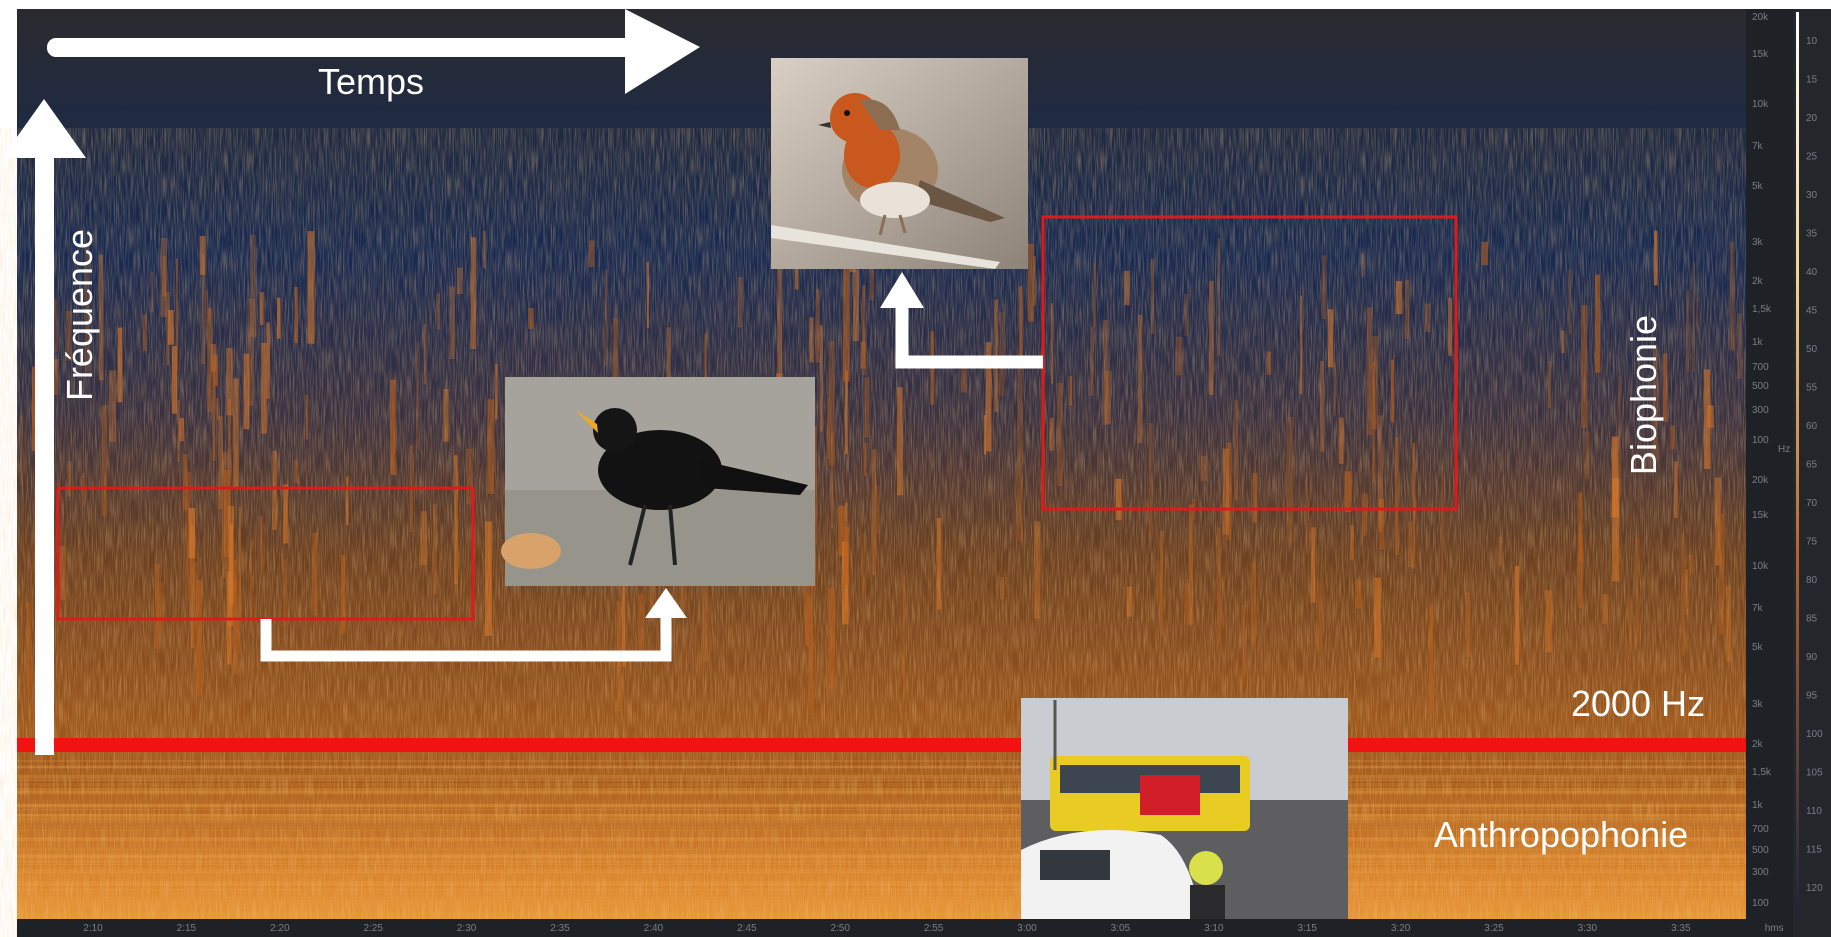 The height and width of the screenshot is (937, 1831). I want to click on time-tick-label: 3:25, so click(1494, 928).